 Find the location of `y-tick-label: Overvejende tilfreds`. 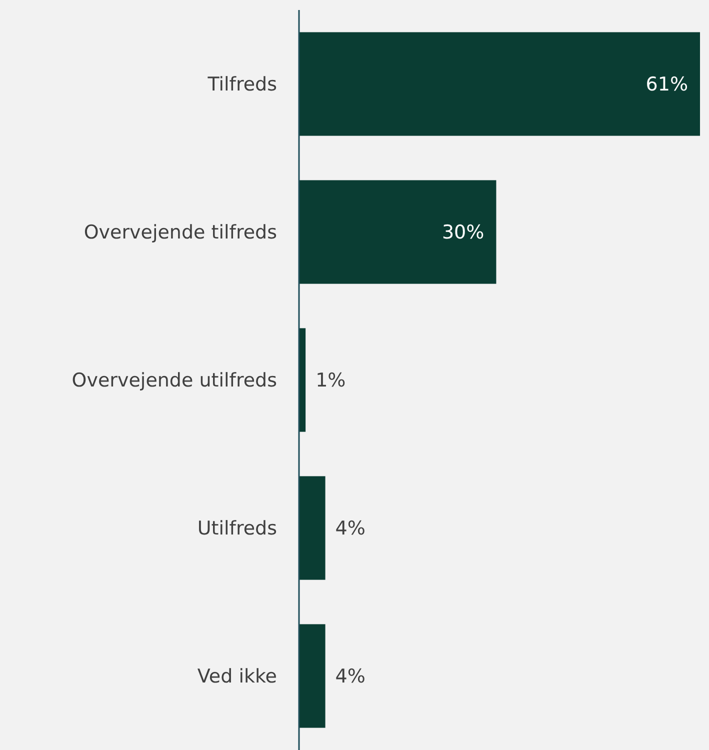

y-tick-label: Overvejende tilfreds is located at coordinates (180, 233).